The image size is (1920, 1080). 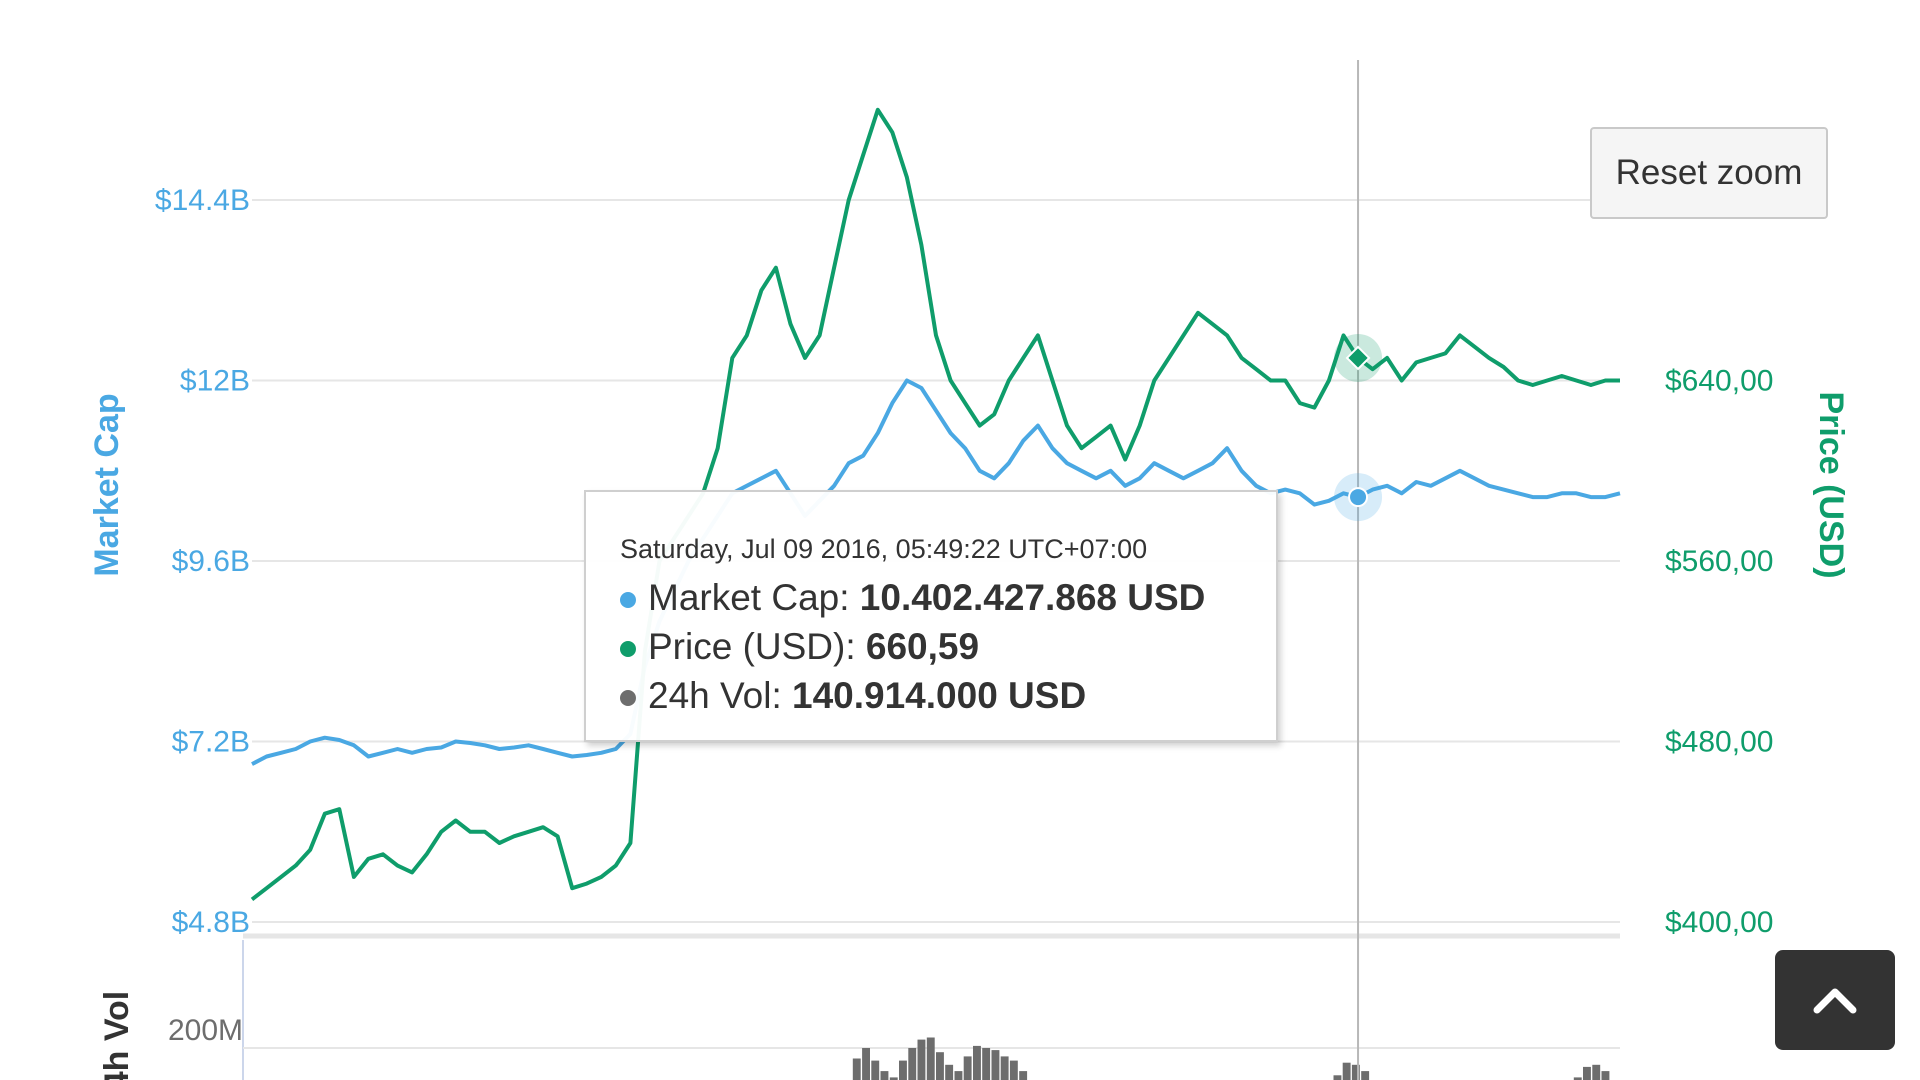 What do you see at coordinates (215, 381) in the screenshot?
I see `left-tick-label: $12B` at bounding box center [215, 381].